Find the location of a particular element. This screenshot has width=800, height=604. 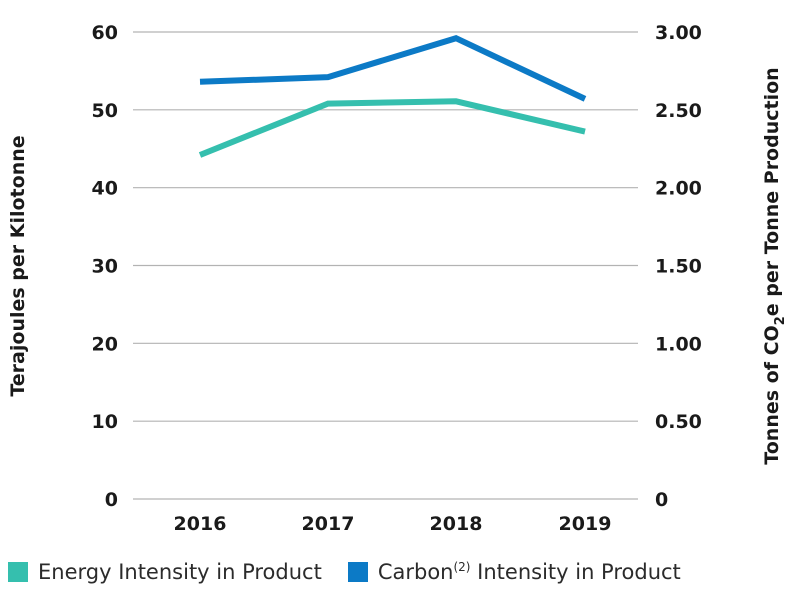

left-tick-label: 20 is located at coordinates (105, 344).